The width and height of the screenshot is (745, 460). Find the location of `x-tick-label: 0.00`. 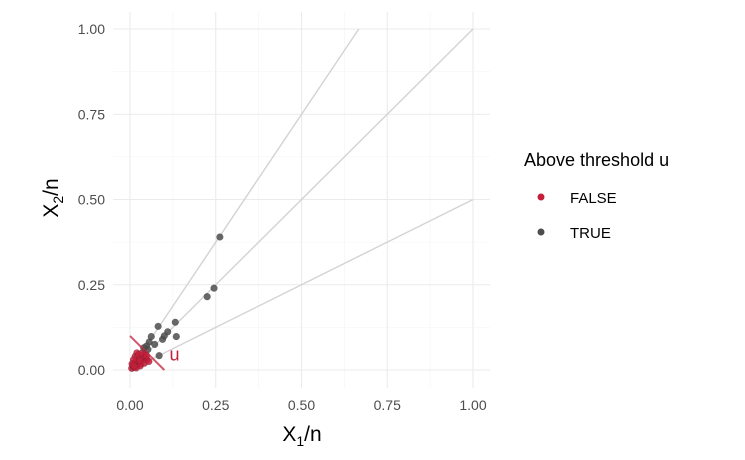

x-tick-label: 0.00 is located at coordinates (129, 405).